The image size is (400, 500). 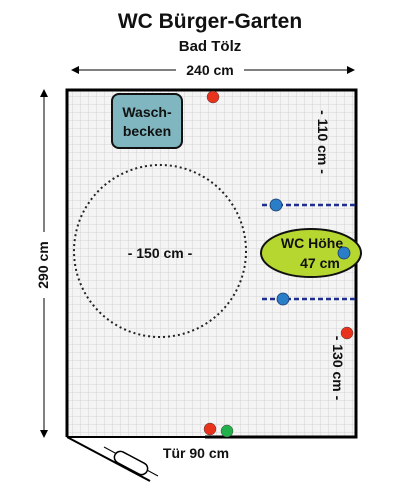 What do you see at coordinates (311, 253) in the screenshot?
I see `wc-toilet` at bounding box center [311, 253].